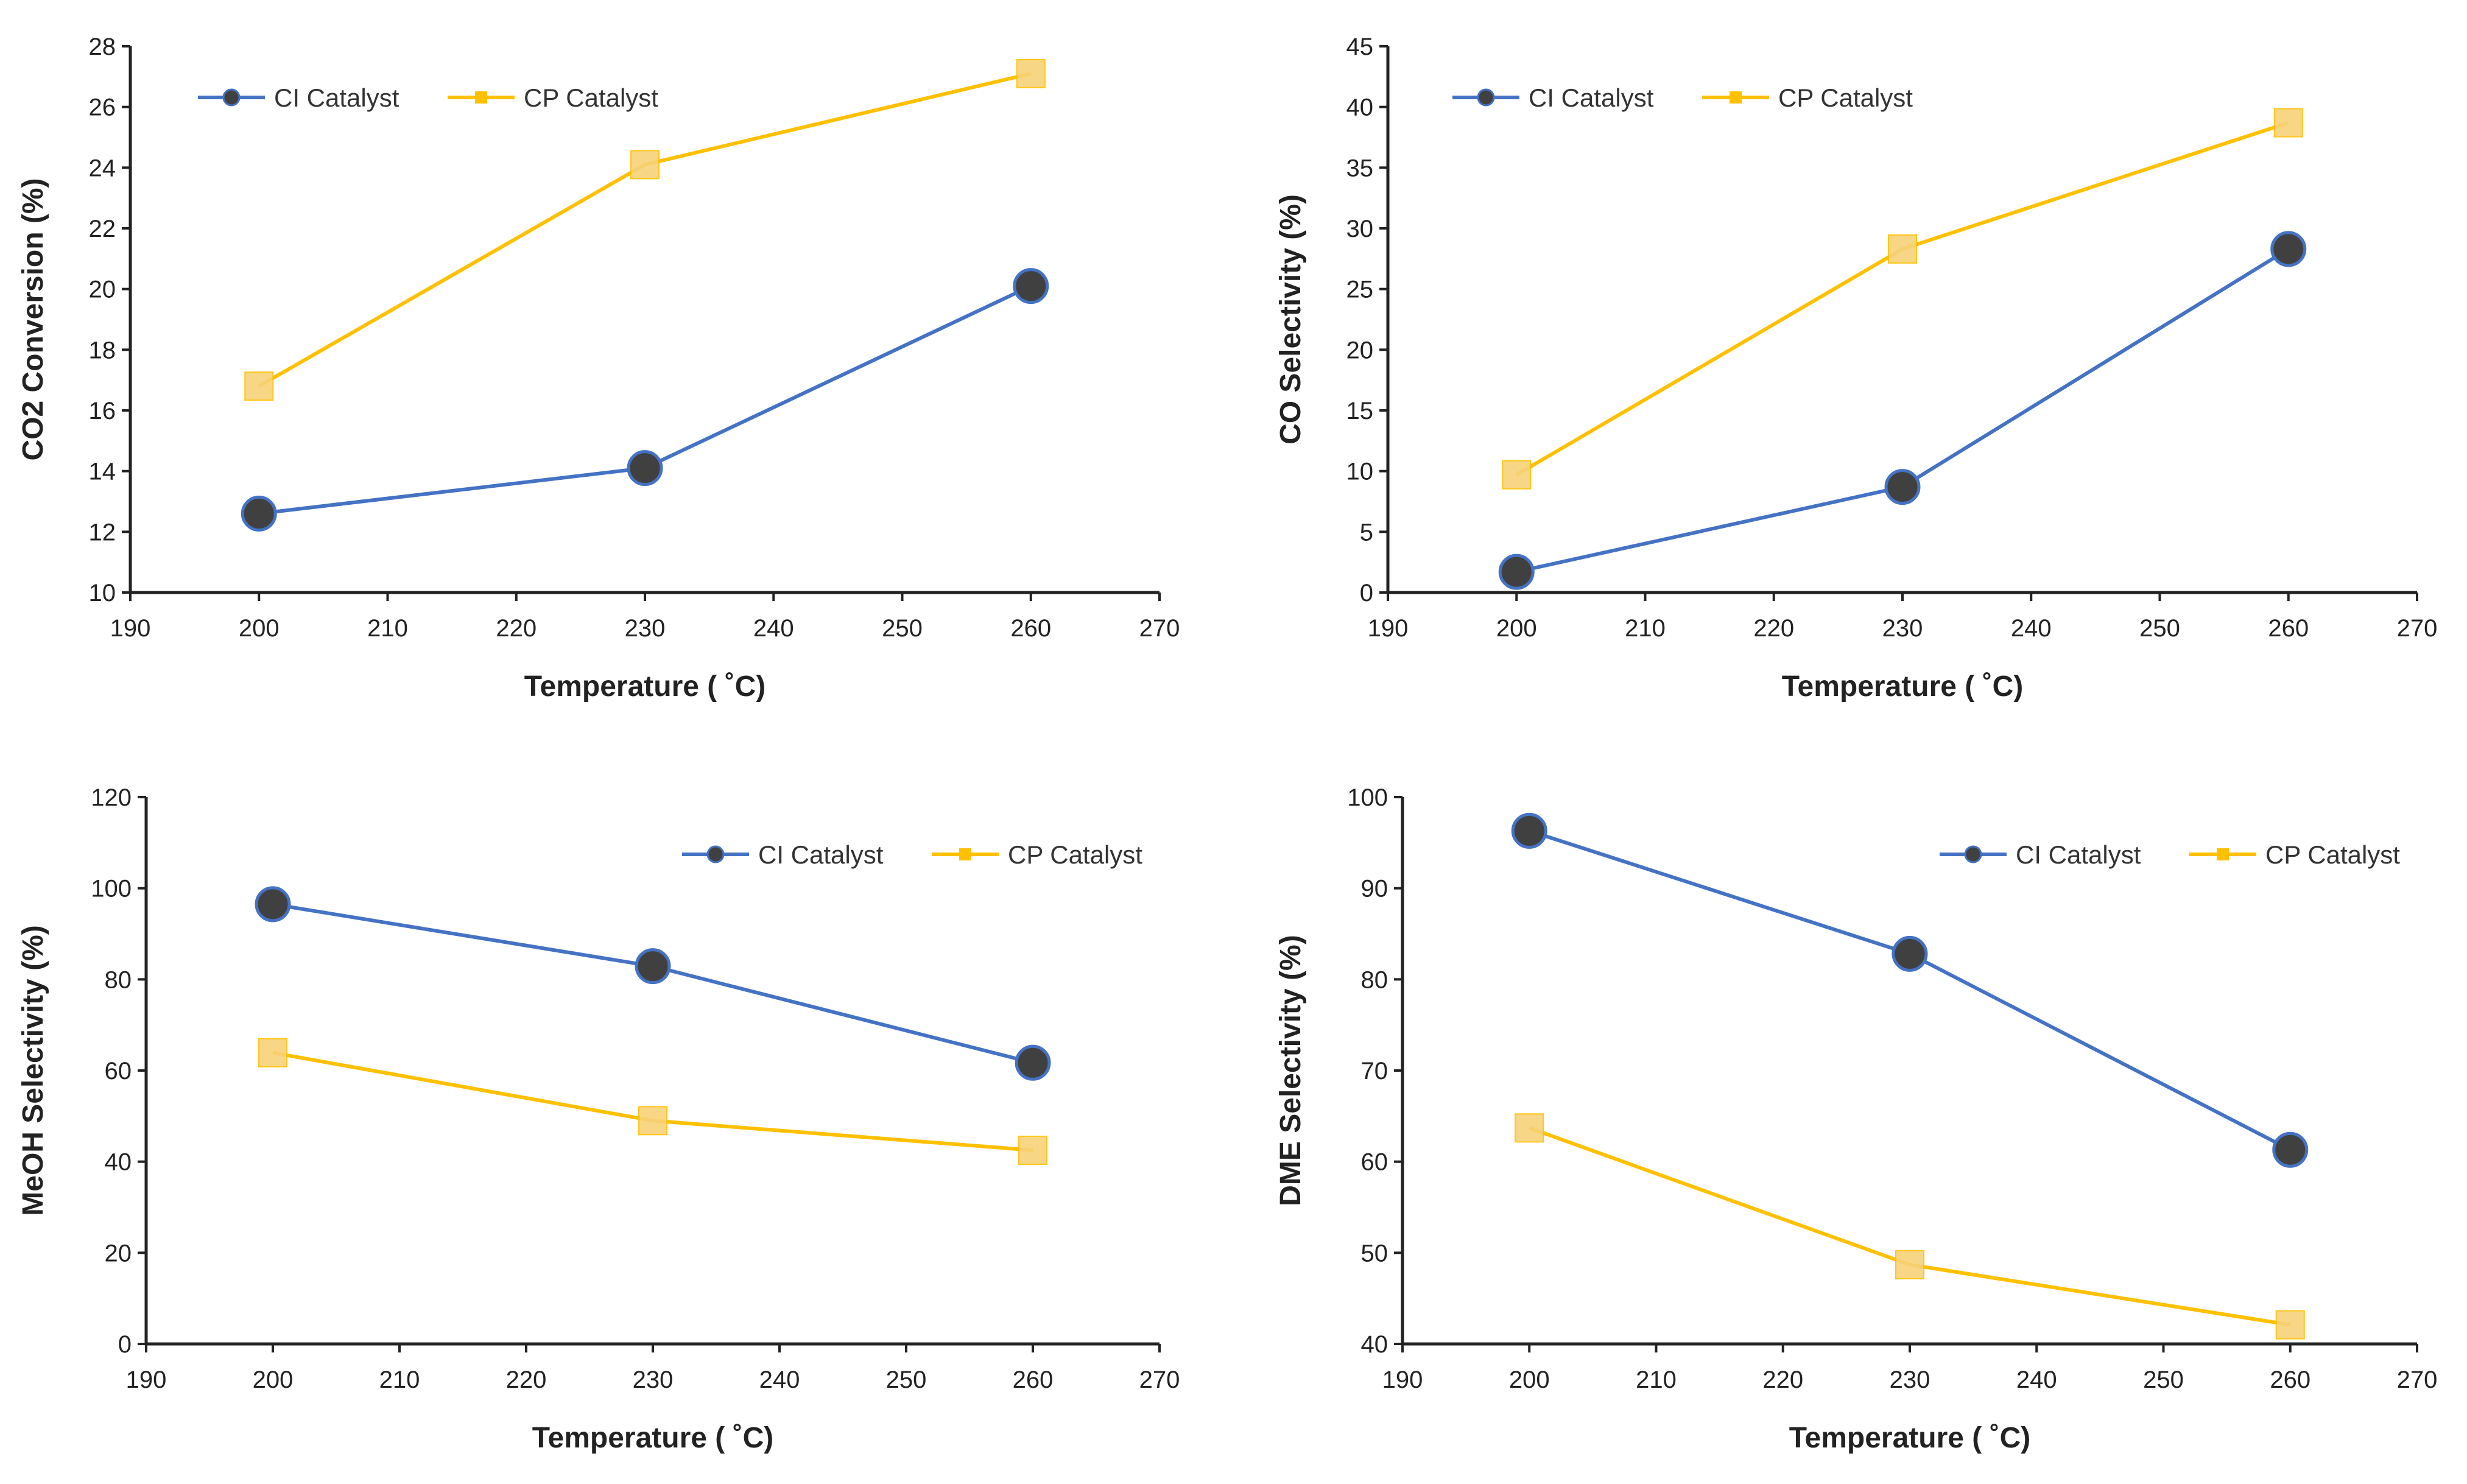 The height and width of the screenshot is (1484, 2467). What do you see at coordinates (102, 532) in the screenshot?
I see `y-tick-label: 12` at bounding box center [102, 532].